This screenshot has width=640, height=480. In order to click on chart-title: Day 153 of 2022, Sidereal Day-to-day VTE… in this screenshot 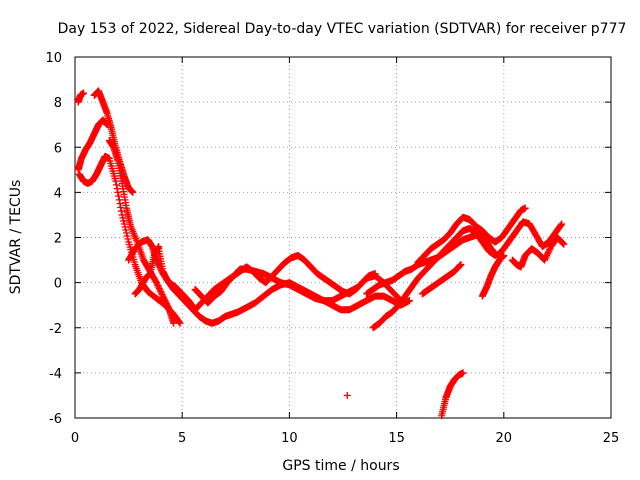, I will do `click(342, 29)`.